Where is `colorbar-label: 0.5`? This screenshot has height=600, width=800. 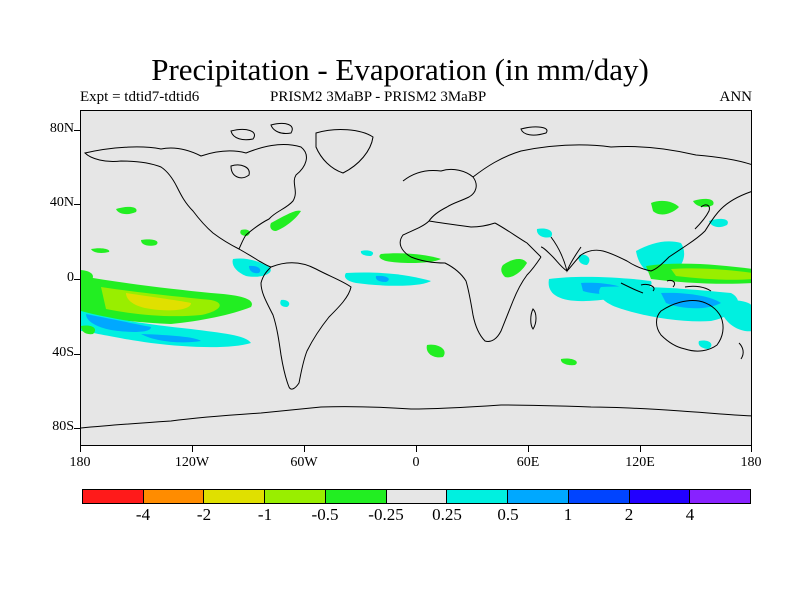
colorbar-label: 0.5 is located at coordinates (508, 514).